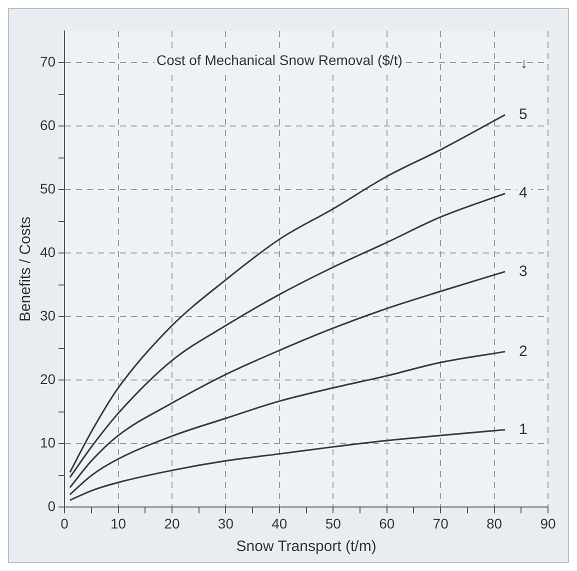 This screenshot has height=571, width=577. I want to click on series-label: 5, so click(523, 114).